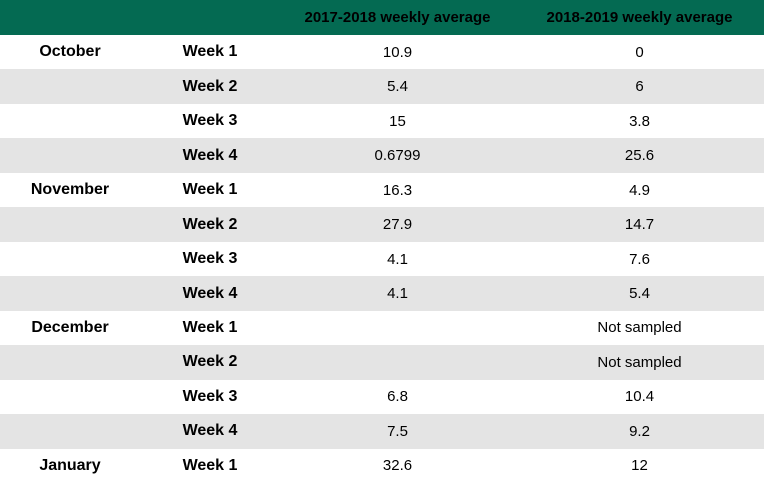  Describe the element at coordinates (397, 431) in the screenshot. I see `value-2017-2018: 7.5` at that location.